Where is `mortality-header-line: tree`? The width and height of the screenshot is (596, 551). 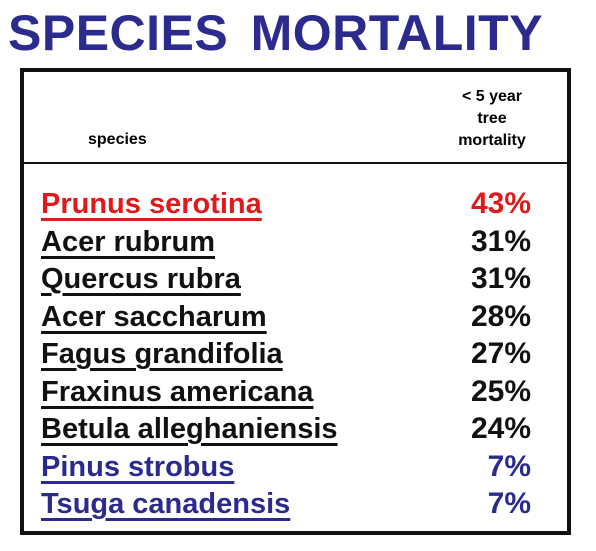
mortality-header-line: tree is located at coordinates (492, 118).